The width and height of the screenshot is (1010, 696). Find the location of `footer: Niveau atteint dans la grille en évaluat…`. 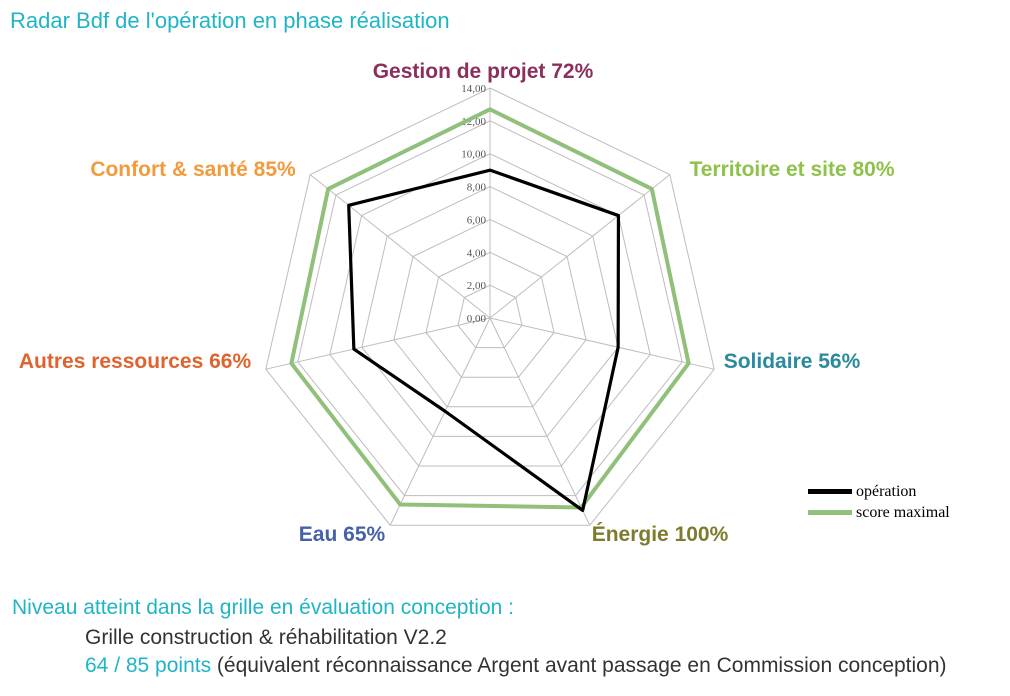

footer: Niveau atteint dans la grille en évaluat… is located at coordinates (479, 639).